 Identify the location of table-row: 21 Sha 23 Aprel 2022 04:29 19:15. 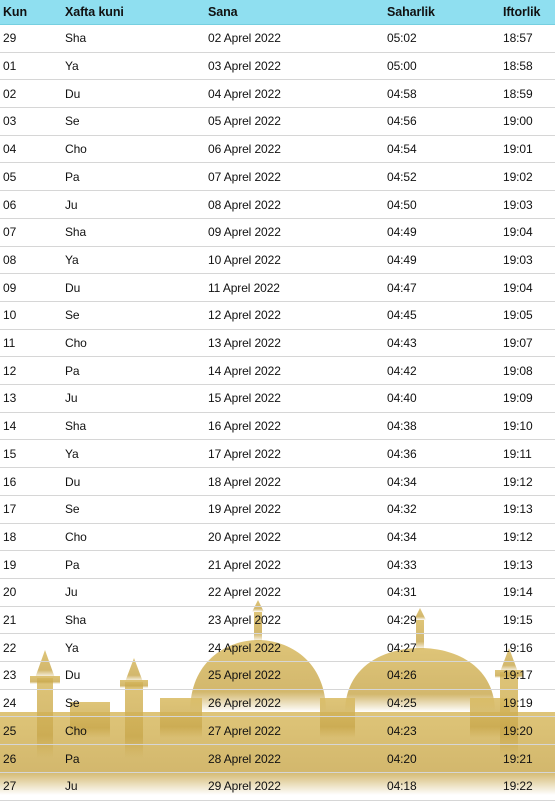
(277, 621).